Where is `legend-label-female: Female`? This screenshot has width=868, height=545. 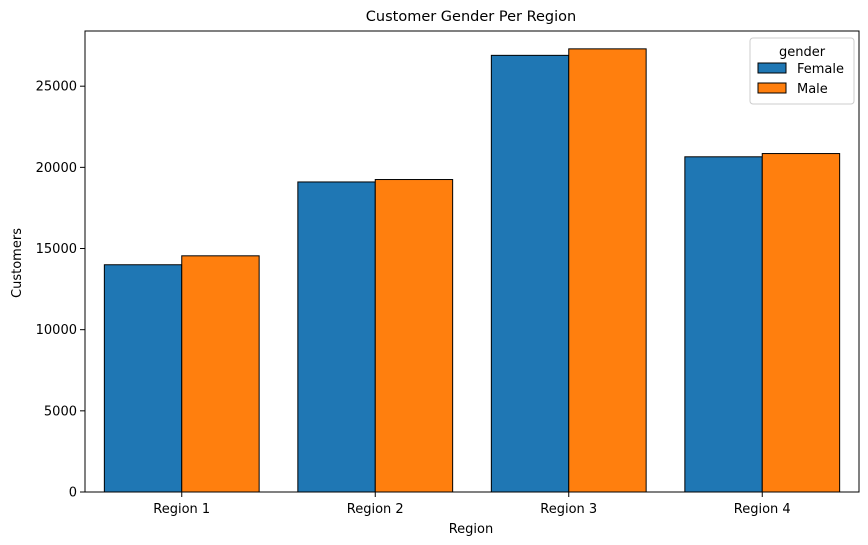 legend-label-female: Female is located at coordinates (820, 69).